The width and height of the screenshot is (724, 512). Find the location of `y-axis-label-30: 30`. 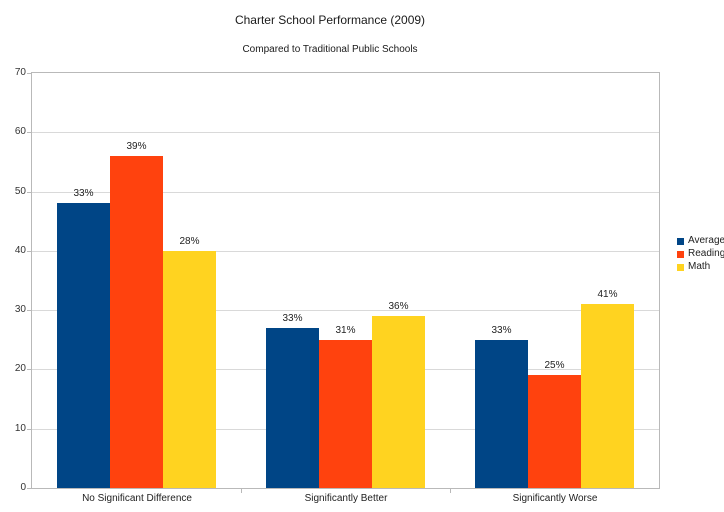

y-axis-label-30: 30 is located at coordinates (20, 309).